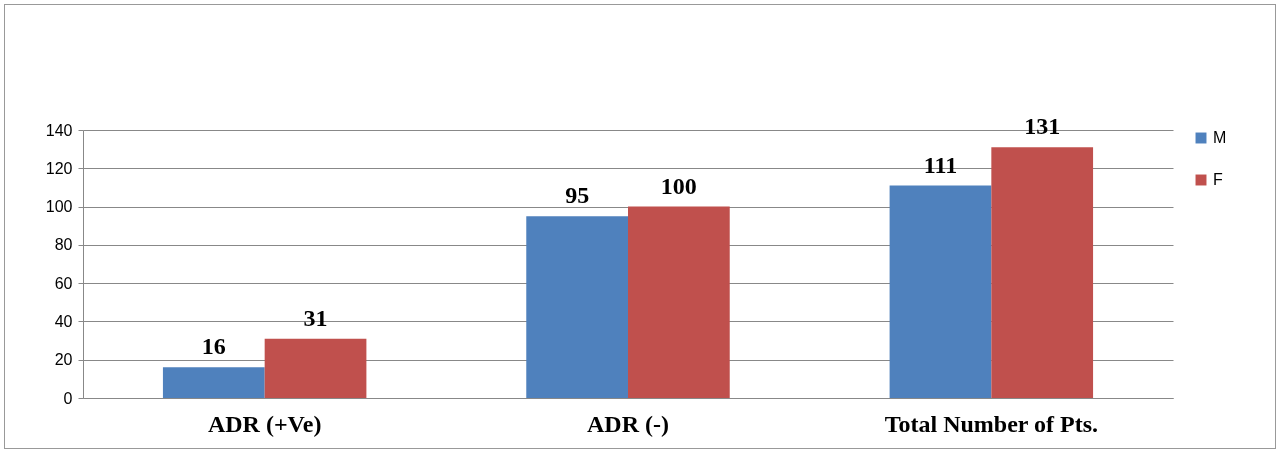  I want to click on data-label: 16, so click(213, 346).